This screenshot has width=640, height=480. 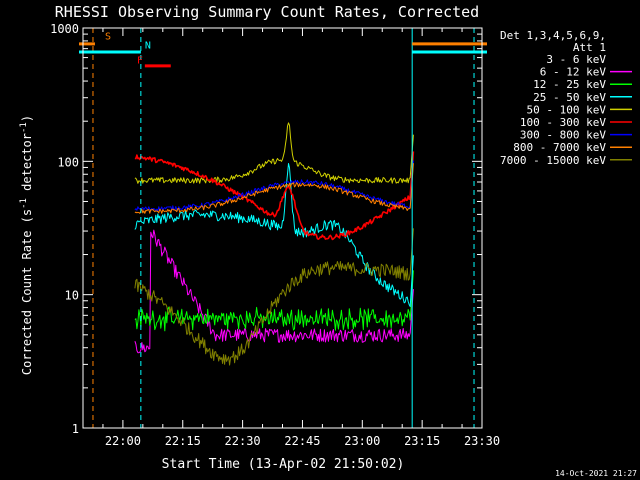 What do you see at coordinates (75, 429) in the screenshot?
I see `y-tick-label: 1` at bounding box center [75, 429].